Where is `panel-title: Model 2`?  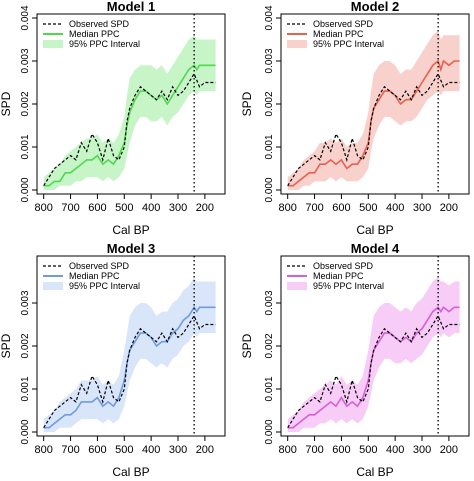 panel-title: Model 2 is located at coordinates (375, 7).